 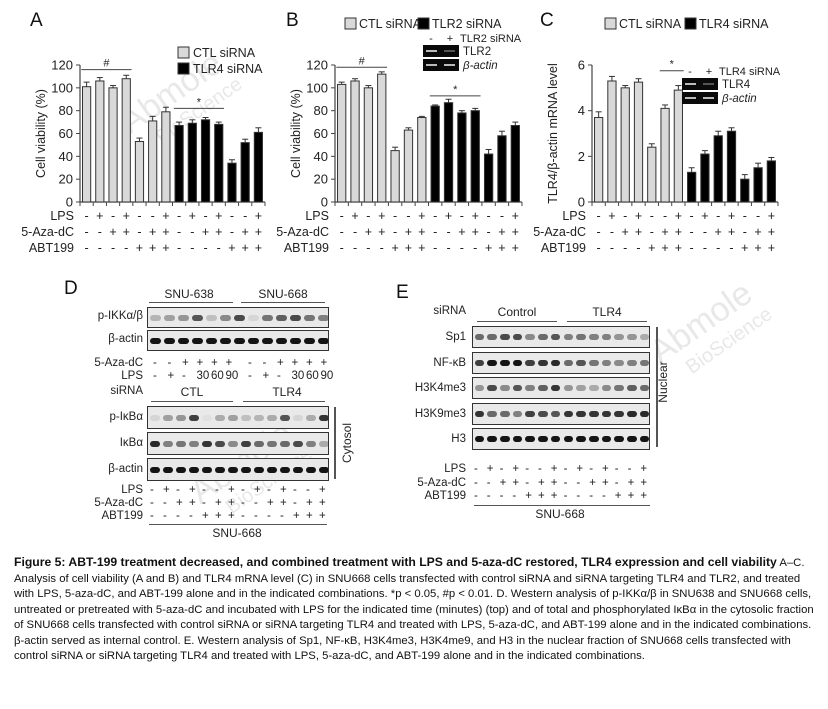 I want to click on inset-lane-symbol: -, so click(x=431, y=39).